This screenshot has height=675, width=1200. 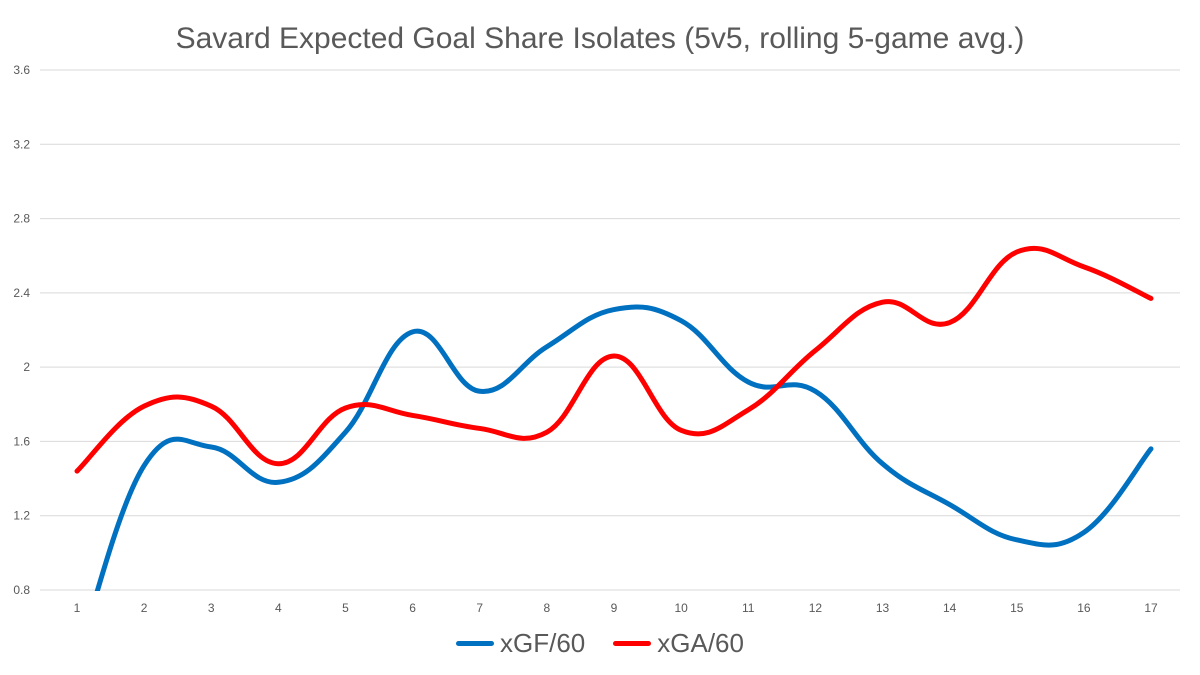 I want to click on y-axis-ticks: 0.8 1.2 1.6 2 2.4 2.8 3.2 3.6, so click(x=21, y=330).